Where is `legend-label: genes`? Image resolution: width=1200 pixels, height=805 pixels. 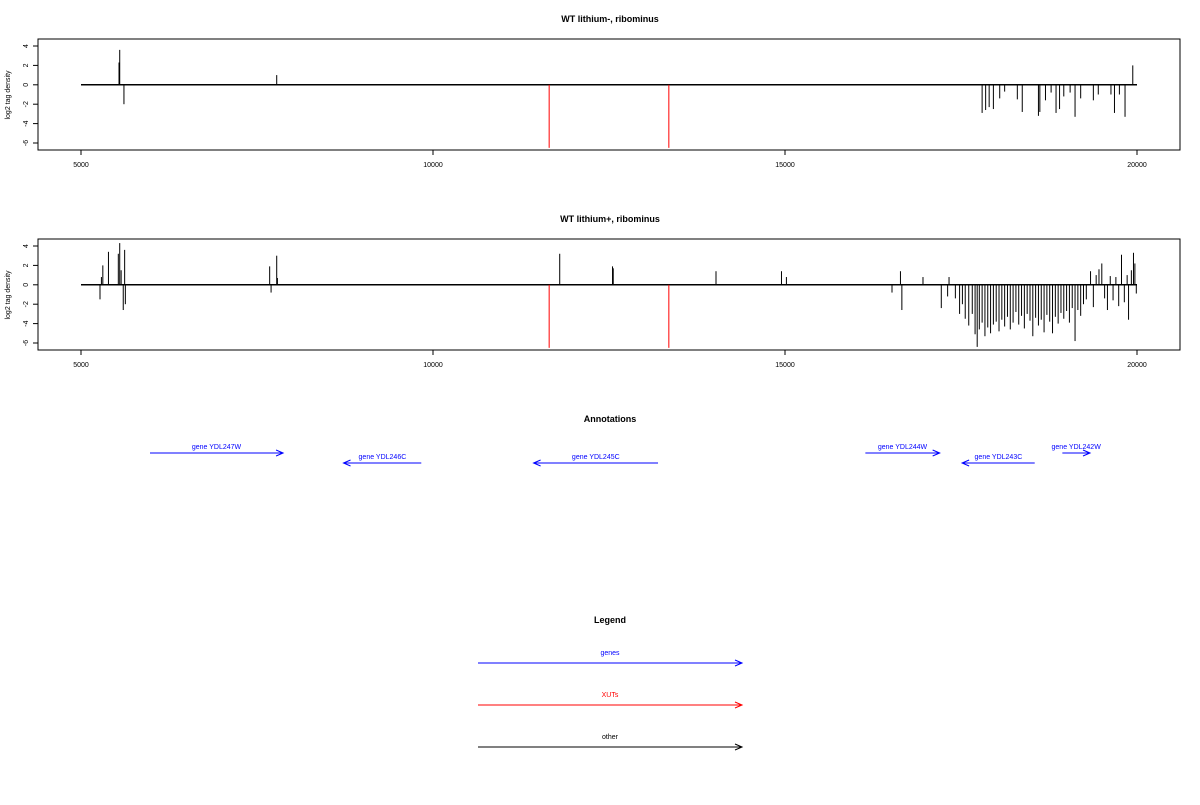 legend-label: genes is located at coordinates (610, 653).